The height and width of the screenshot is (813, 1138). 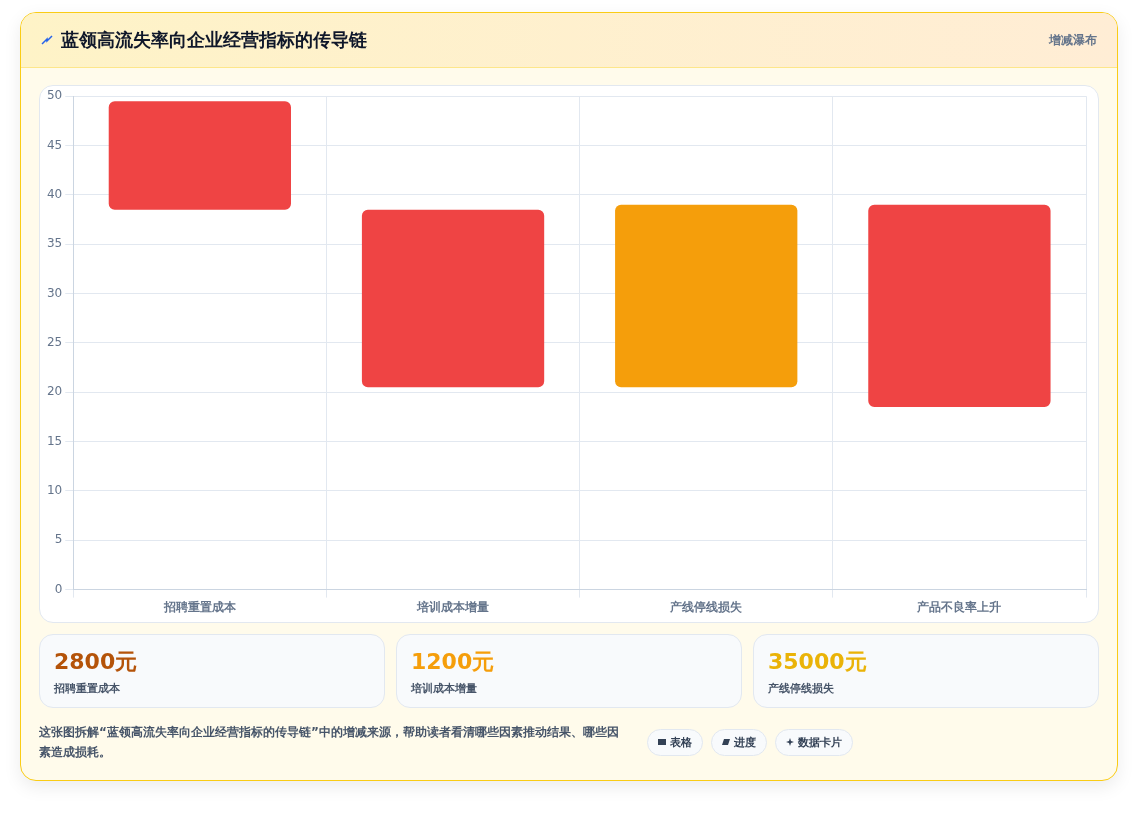 What do you see at coordinates (96, 662) in the screenshot?
I see `text: 2800元` at bounding box center [96, 662].